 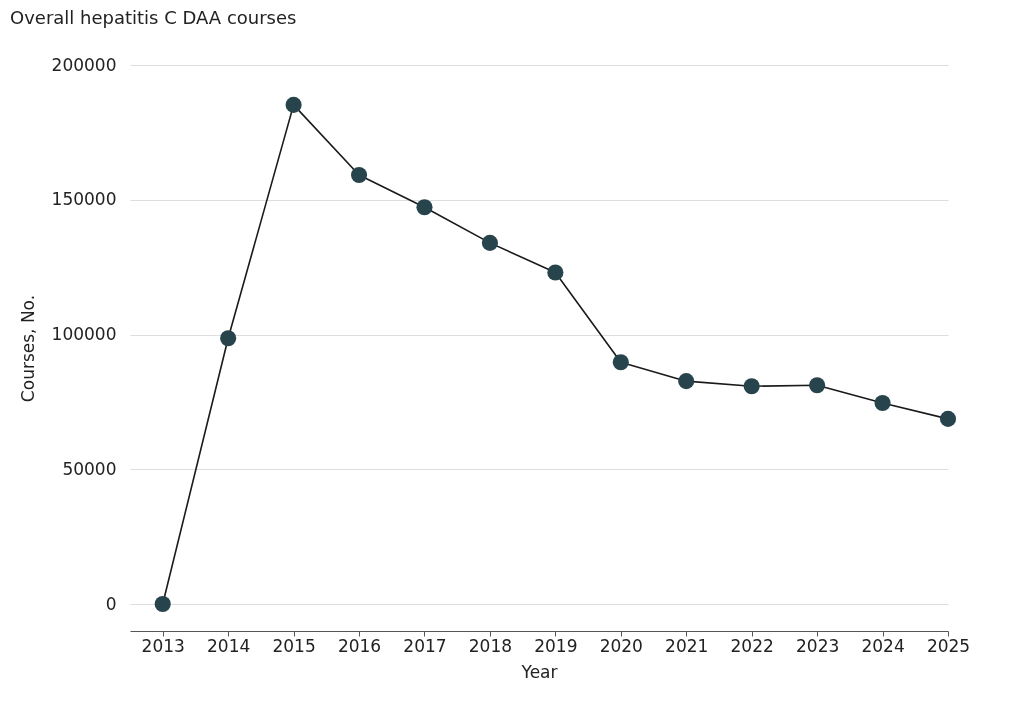 What do you see at coordinates (539, 671) in the screenshot?
I see `x-axis-title: Year` at bounding box center [539, 671].